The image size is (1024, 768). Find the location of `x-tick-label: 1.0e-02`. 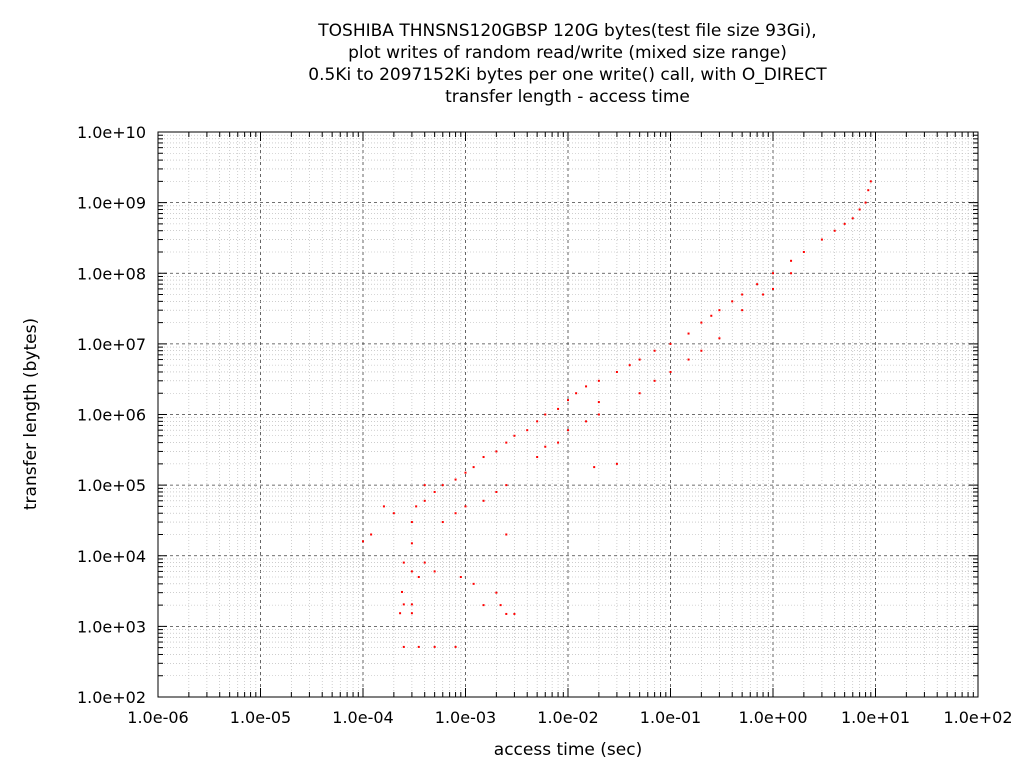

x-tick-label: 1.0e-02 is located at coordinates (567, 717).